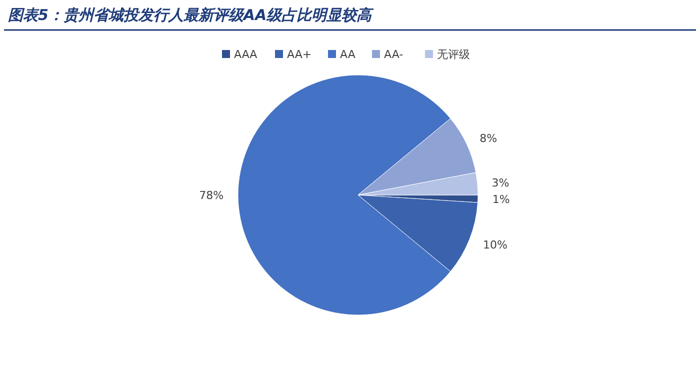 The width and height of the screenshot is (700, 374). What do you see at coordinates (453, 54) in the screenshot?
I see `legend-label: 无评级` at bounding box center [453, 54].